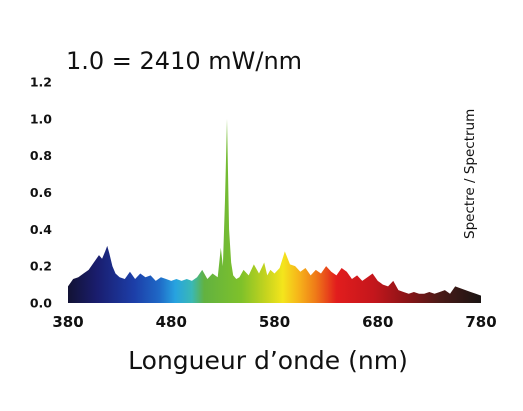  I want to click on x-axis-ticks: 380 480 580 680 780, so click(274, 322).